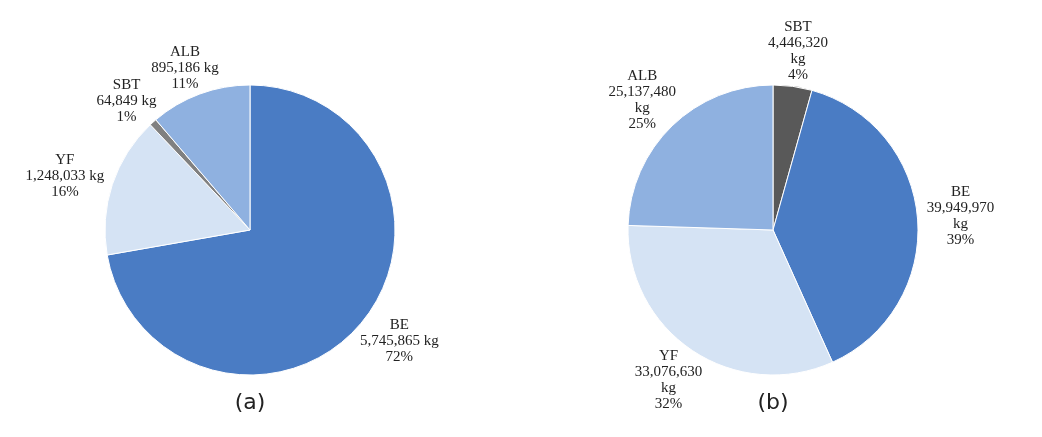  What do you see at coordinates (642, 107) in the screenshot?
I see `data-label: 25,137,480 kg 25%` at bounding box center [642, 107].